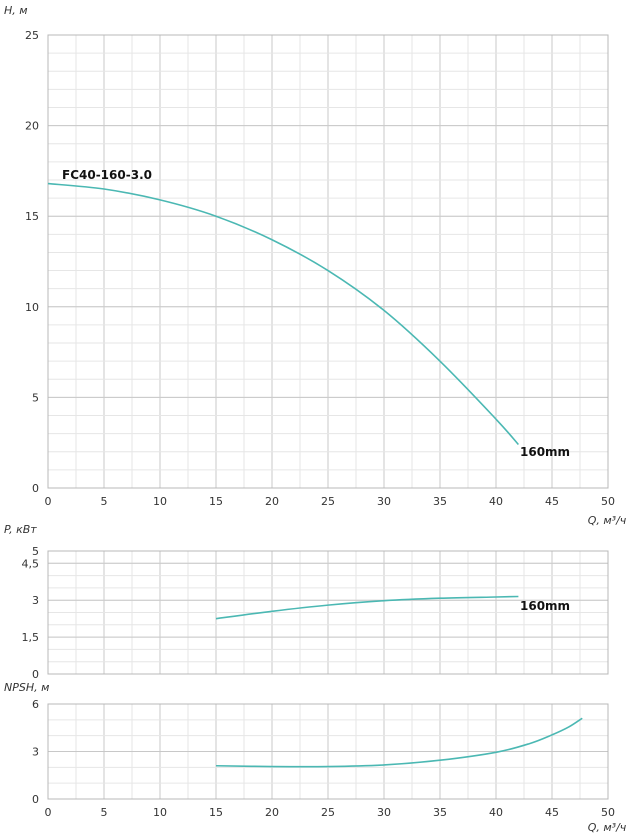 The width and height of the screenshot is (640, 840). I want to click on power-y-tick-label: 1,5, so click(31, 637).